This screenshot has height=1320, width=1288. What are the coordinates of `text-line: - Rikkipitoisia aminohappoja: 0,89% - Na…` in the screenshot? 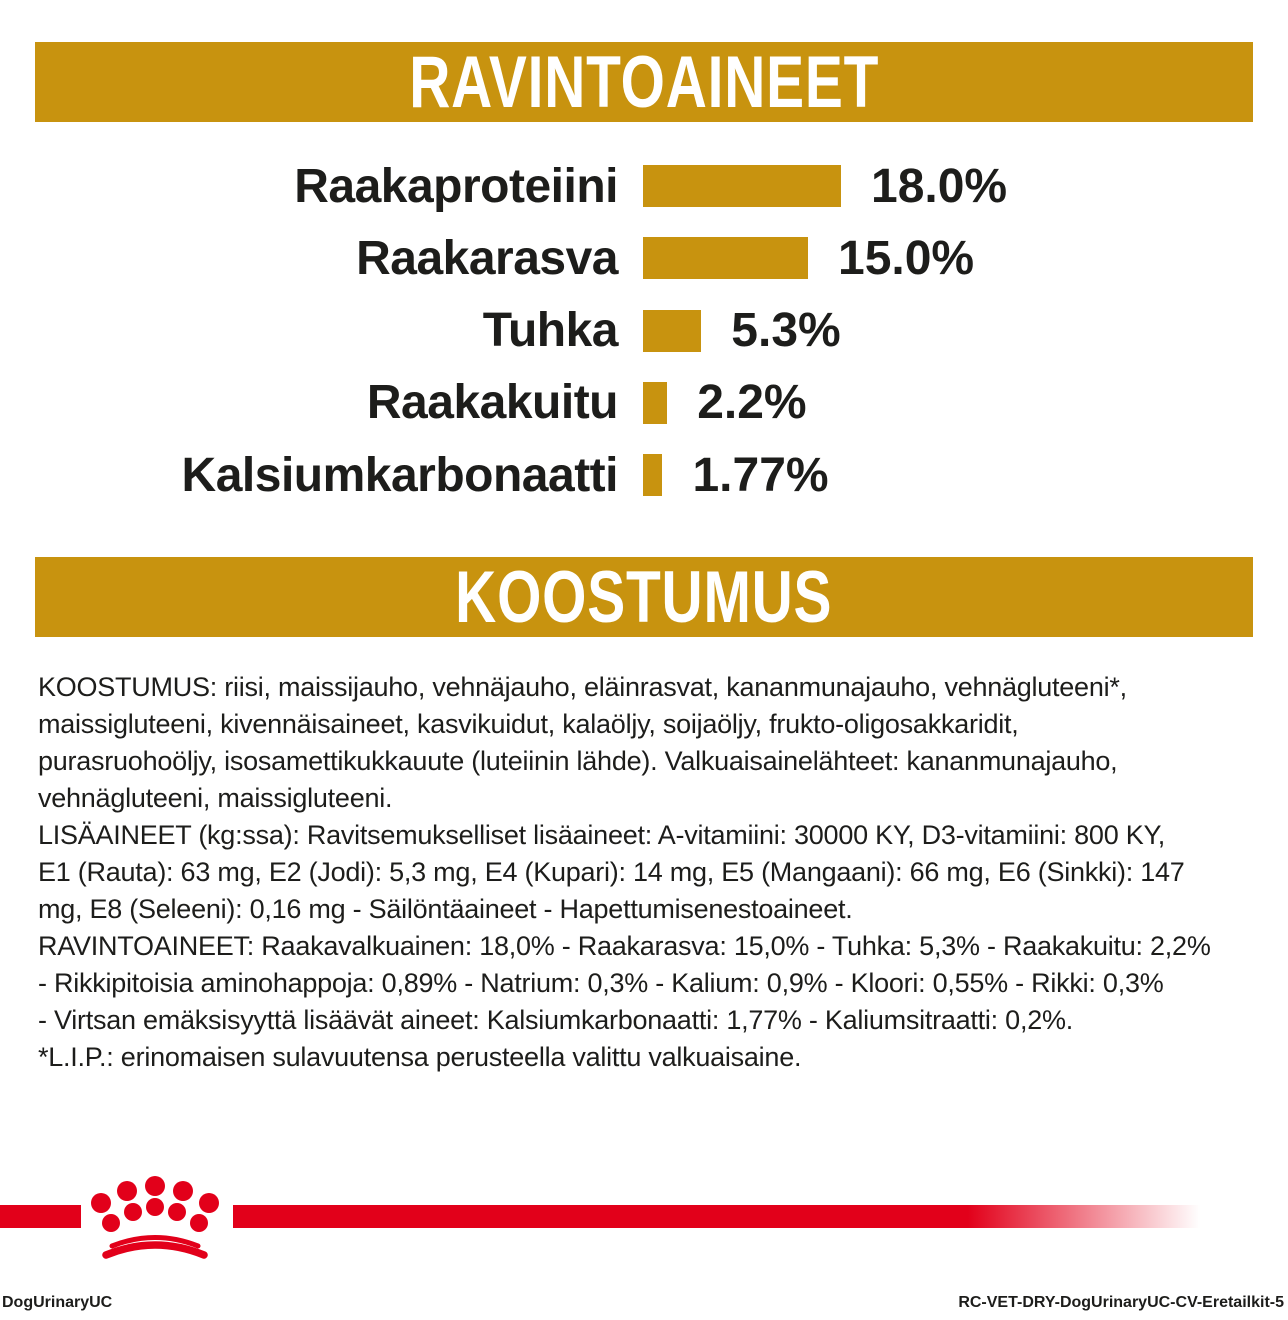 It's located at (601, 983).